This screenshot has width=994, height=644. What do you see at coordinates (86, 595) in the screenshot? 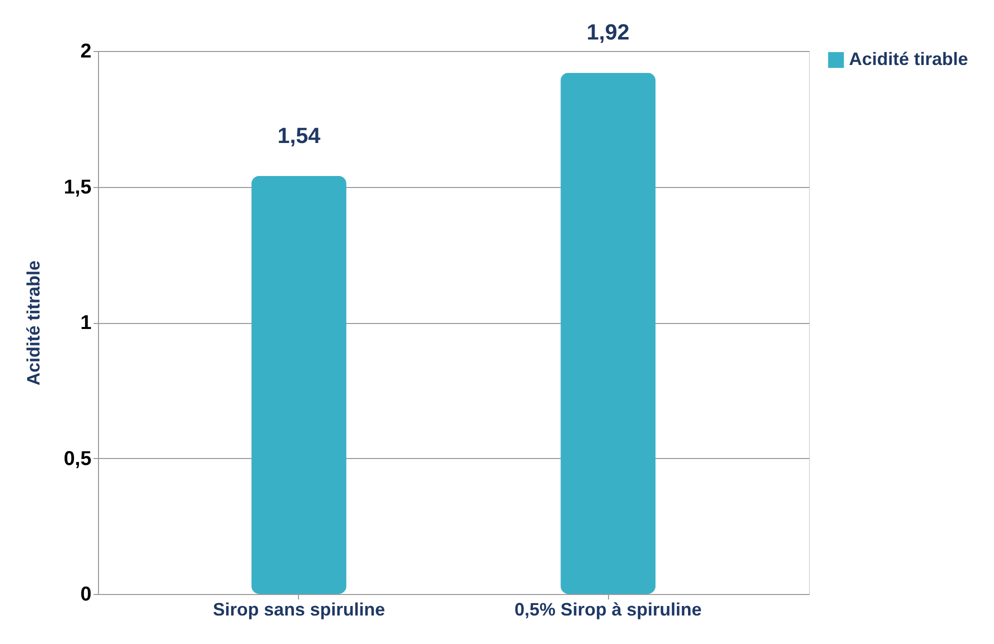
I see `y-tick-label: 0` at bounding box center [86, 595].